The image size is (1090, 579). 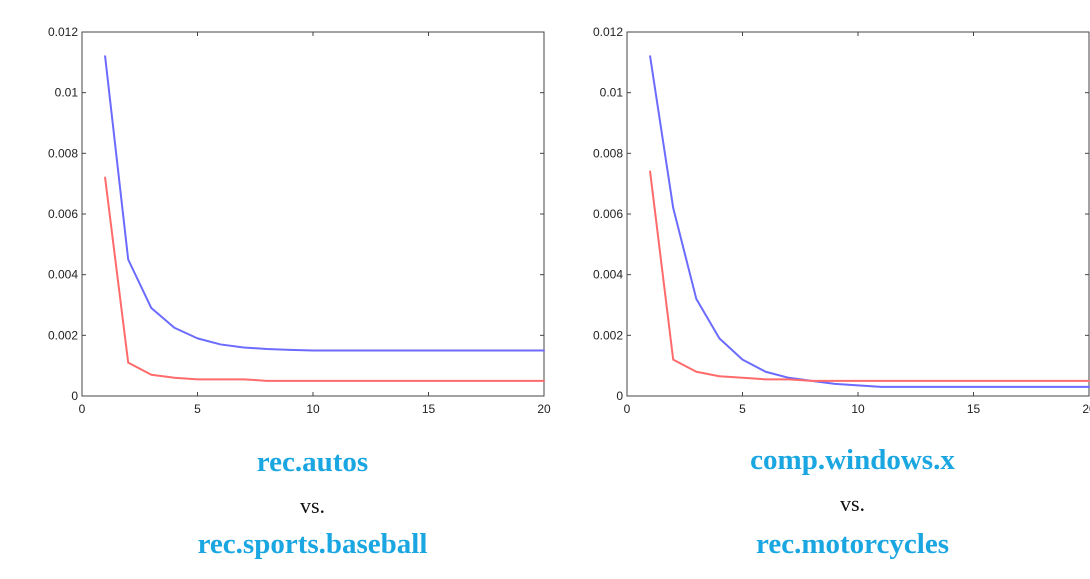 I want to click on caption-right-vs: vs., so click(x=852, y=503).